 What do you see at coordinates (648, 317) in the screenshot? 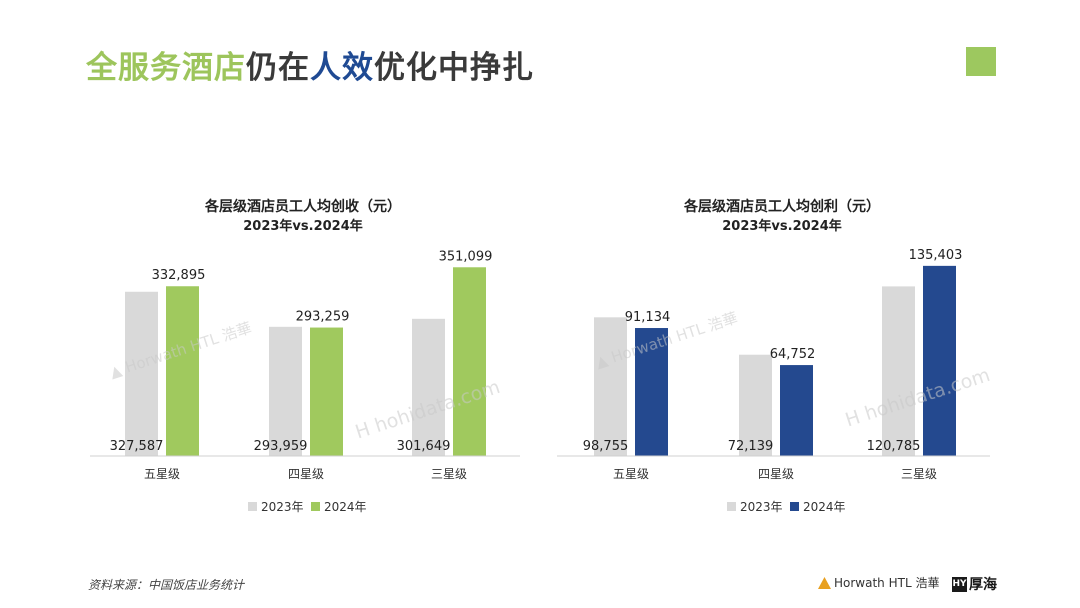
I see `chart2-label-2024-0: 91,134` at bounding box center [648, 317].